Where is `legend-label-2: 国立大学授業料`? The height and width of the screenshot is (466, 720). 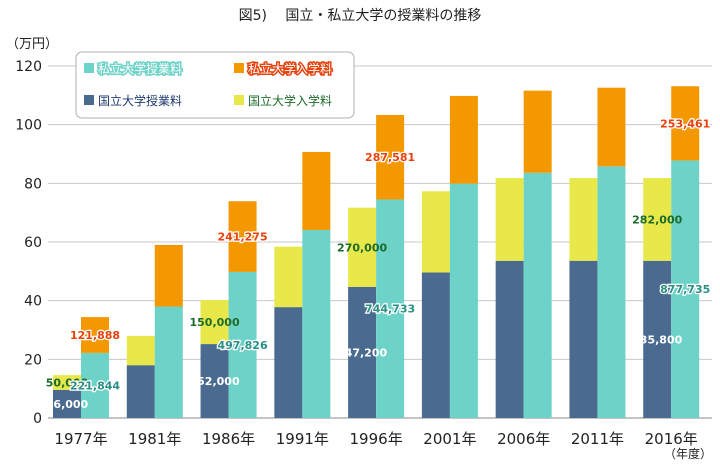
legend-label-2: 国立大学授業料 is located at coordinates (140, 100).